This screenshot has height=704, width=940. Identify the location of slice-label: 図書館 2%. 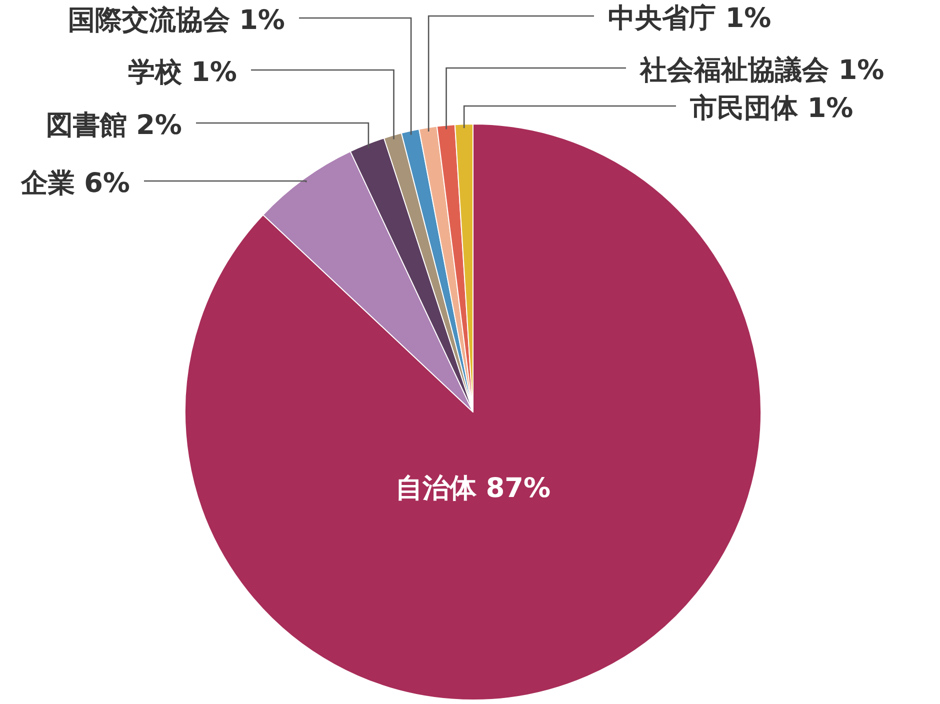
(114, 125).